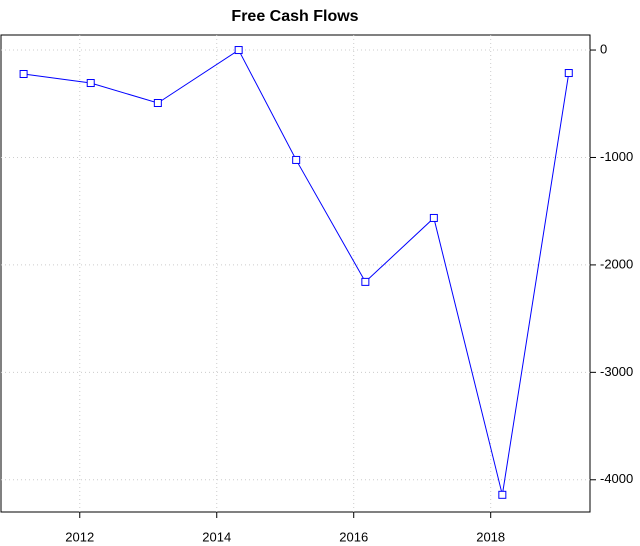 The height and width of the screenshot is (546, 640). What do you see at coordinates (616, 478) in the screenshot?
I see `y-tick-label: -4000` at bounding box center [616, 478].